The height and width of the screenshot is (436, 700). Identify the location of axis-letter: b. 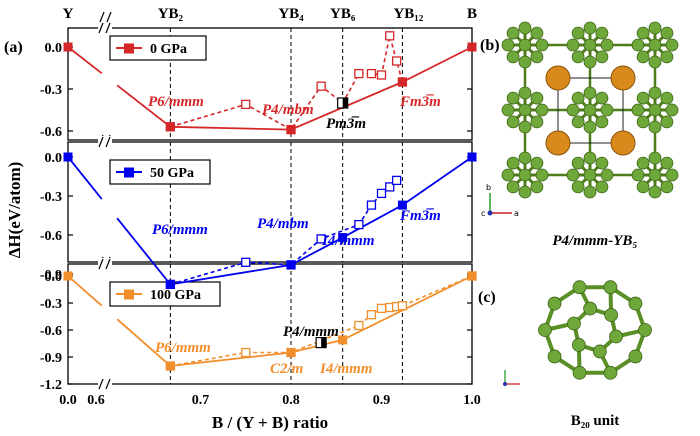
(488, 187).